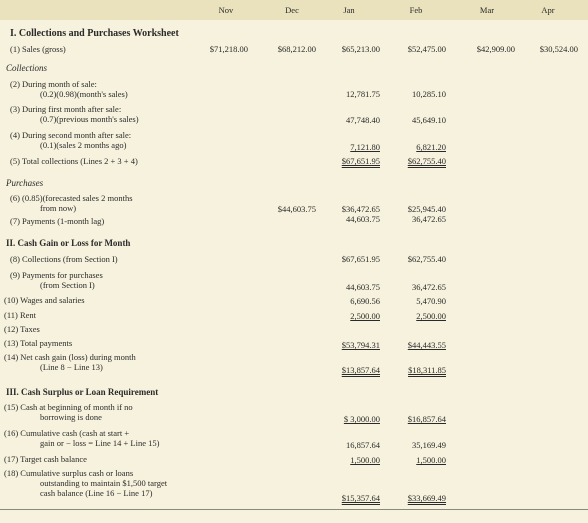 The image size is (588, 523). What do you see at coordinates (84, 94) in the screenshot?
I see `row2-label2: (0.2)(0.98)(month's sales)` at bounding box center [84, 94].